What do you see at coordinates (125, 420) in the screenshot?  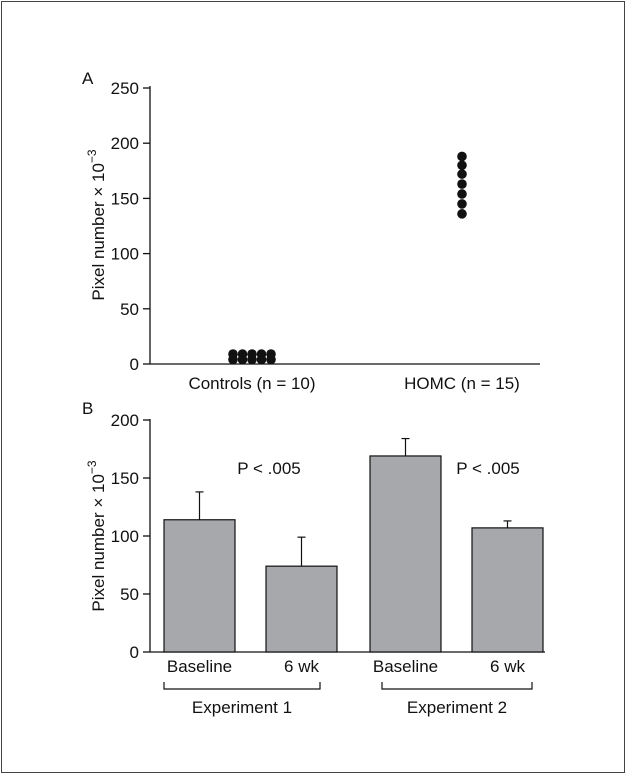 I see `panel-b-y-tick-label: 200` at bounding box center [125, 420].